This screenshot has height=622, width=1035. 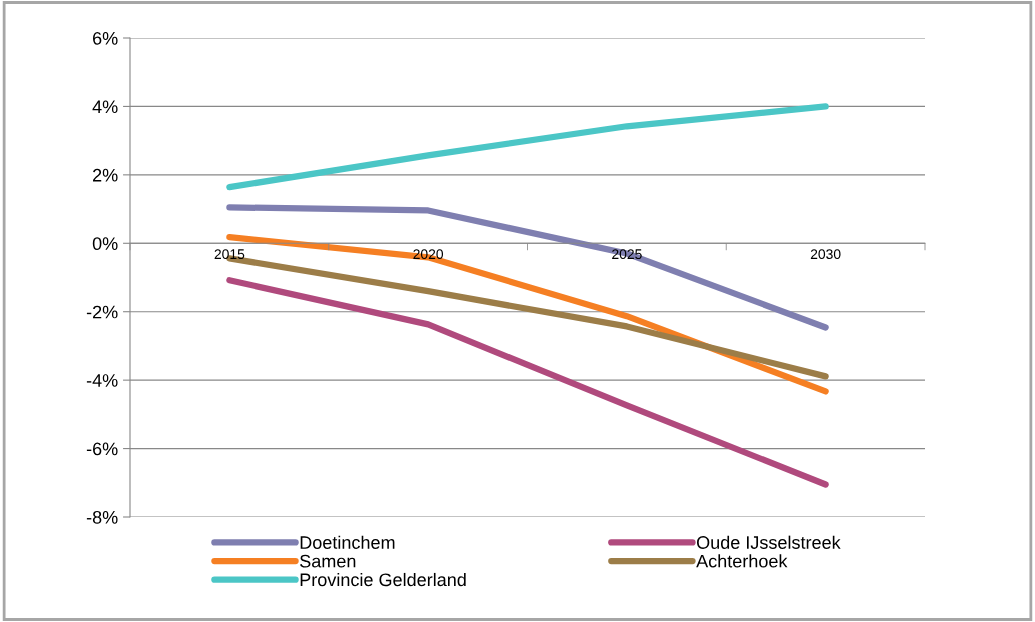 What do you see at coordinates (102, 380) in the screenshot?
I see `y-tick-label: -4%` at bounding box center [102, 380].